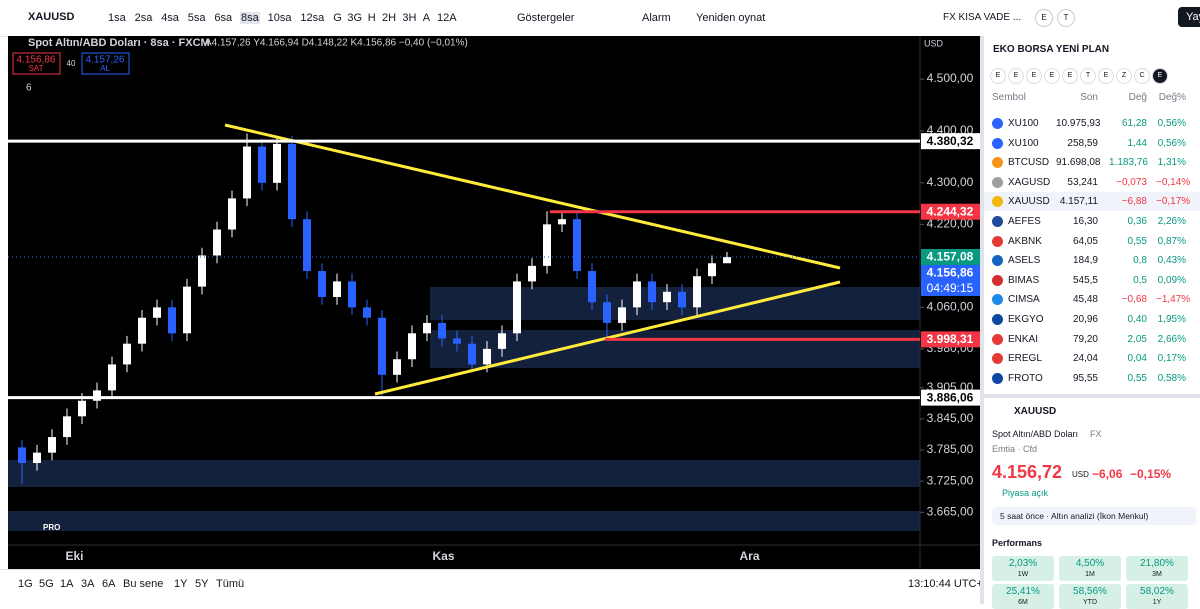 This screenshot has height=609, width=1200. I want to click on performance-cell: 4,50% 1M, so click(1090, 568).